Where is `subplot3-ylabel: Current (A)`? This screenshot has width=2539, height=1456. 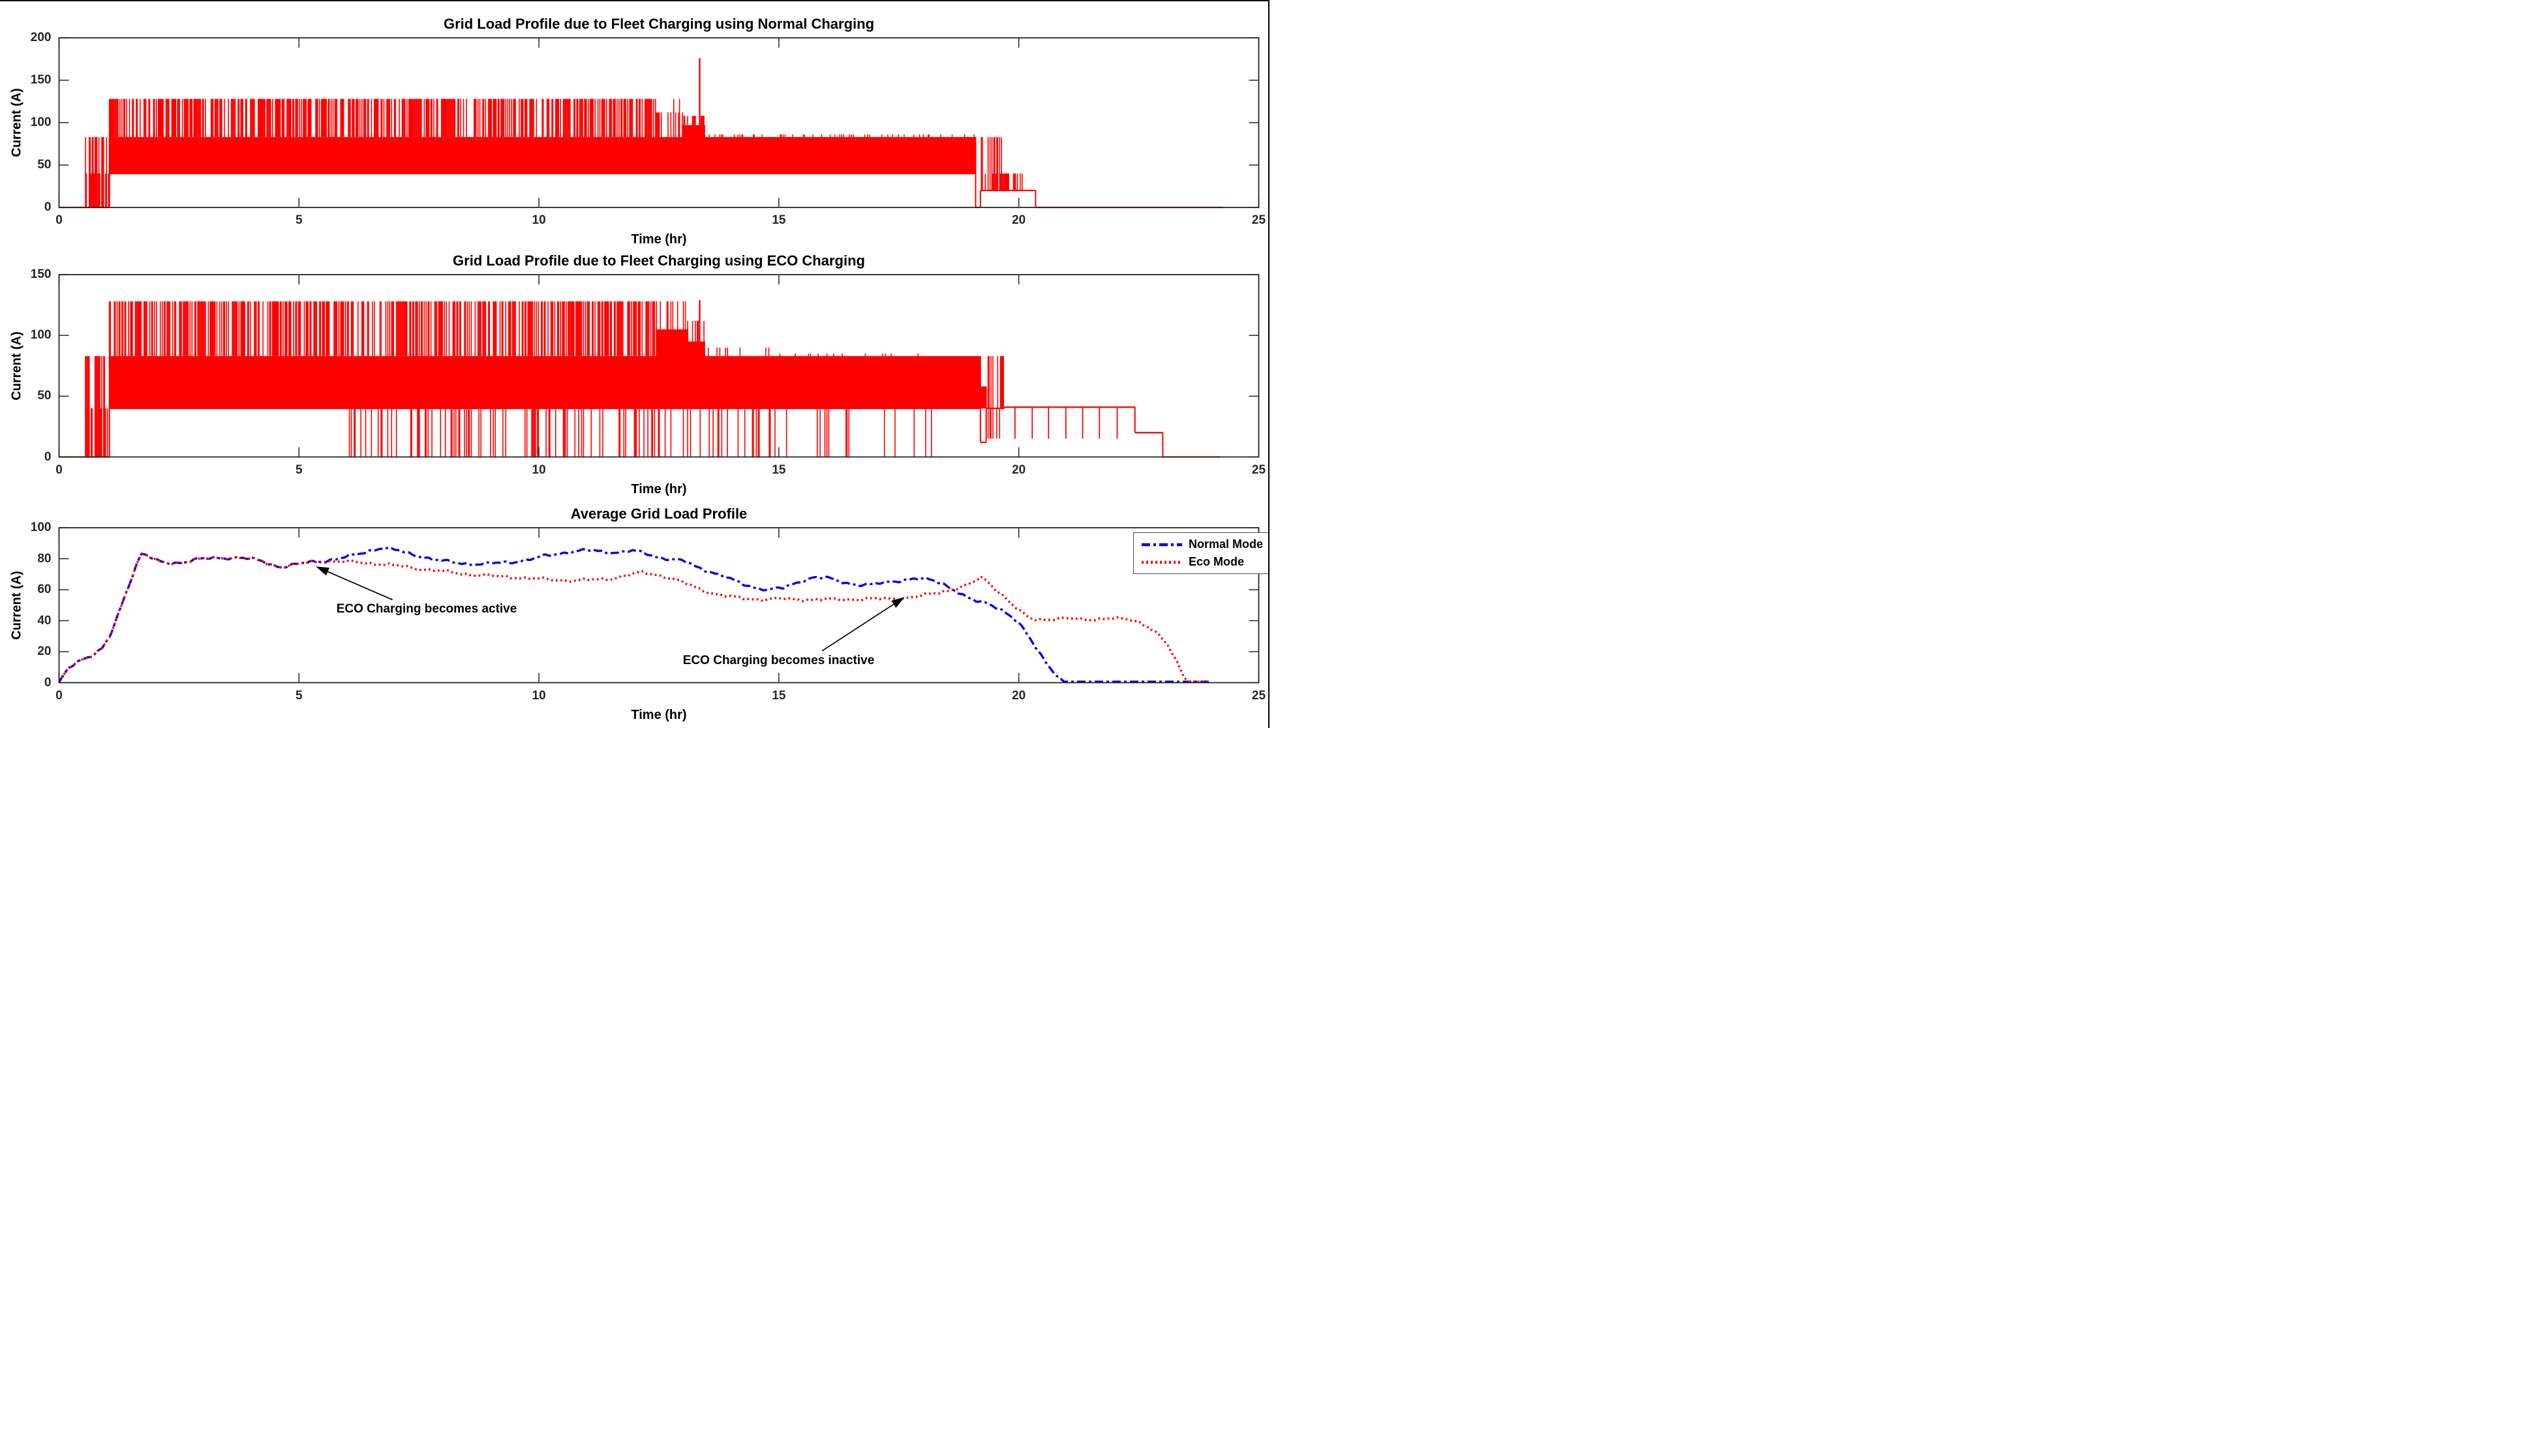 subplot3-ylabel: Current (A) is located at coordinates (16, 605).